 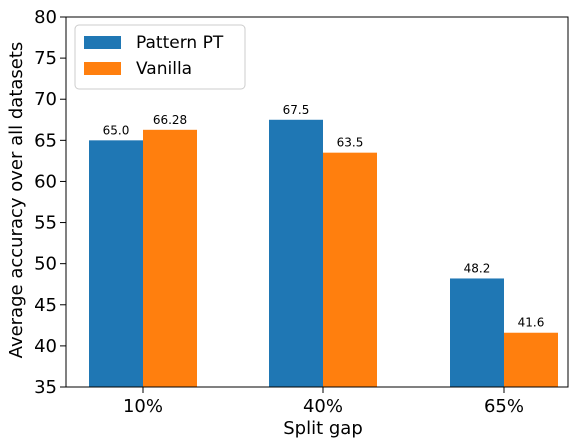 I want to click on y-tick-label: 50, so click(x=45, y=264).